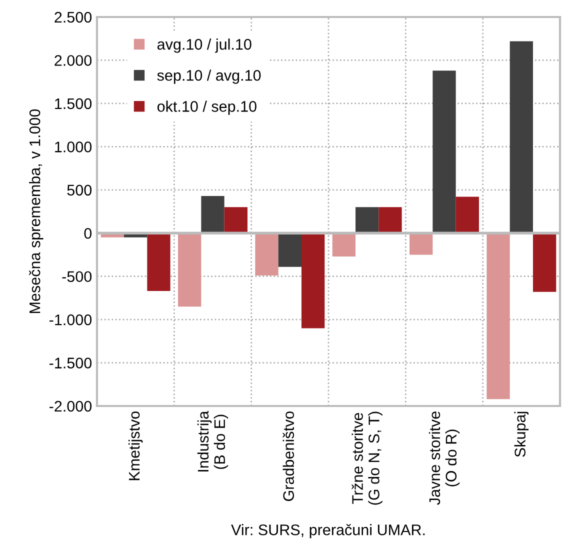  Describe the element at coordinates (79, 190) in the screenshot. I see `y-tick-label: 500` at that location.